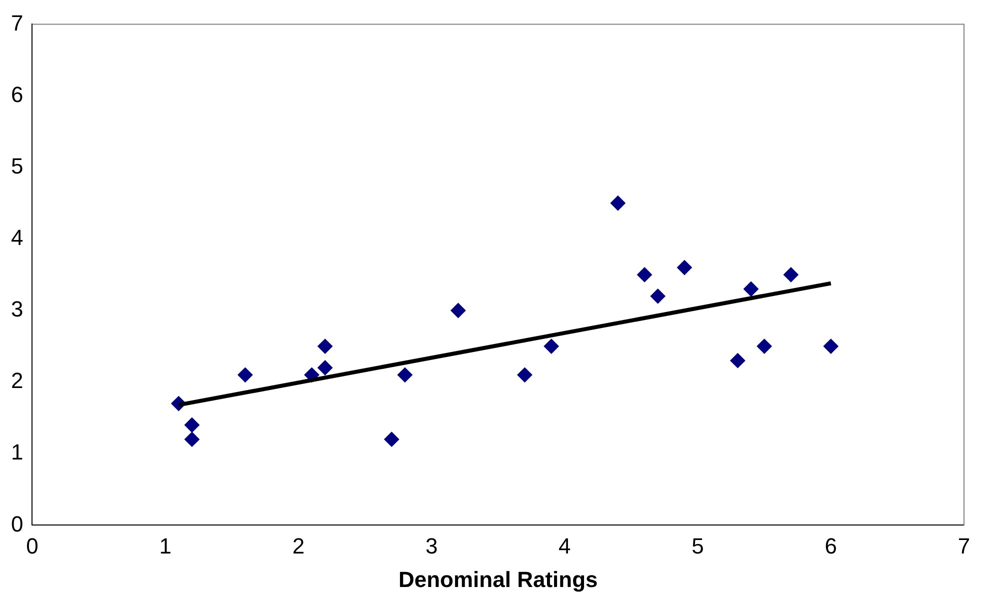 This screenshot has height=603, width=981. What do you see at coordinates (17, 309) in the screenshot?
I see `y-tick-label: 3` at bounding box center [17, 309].